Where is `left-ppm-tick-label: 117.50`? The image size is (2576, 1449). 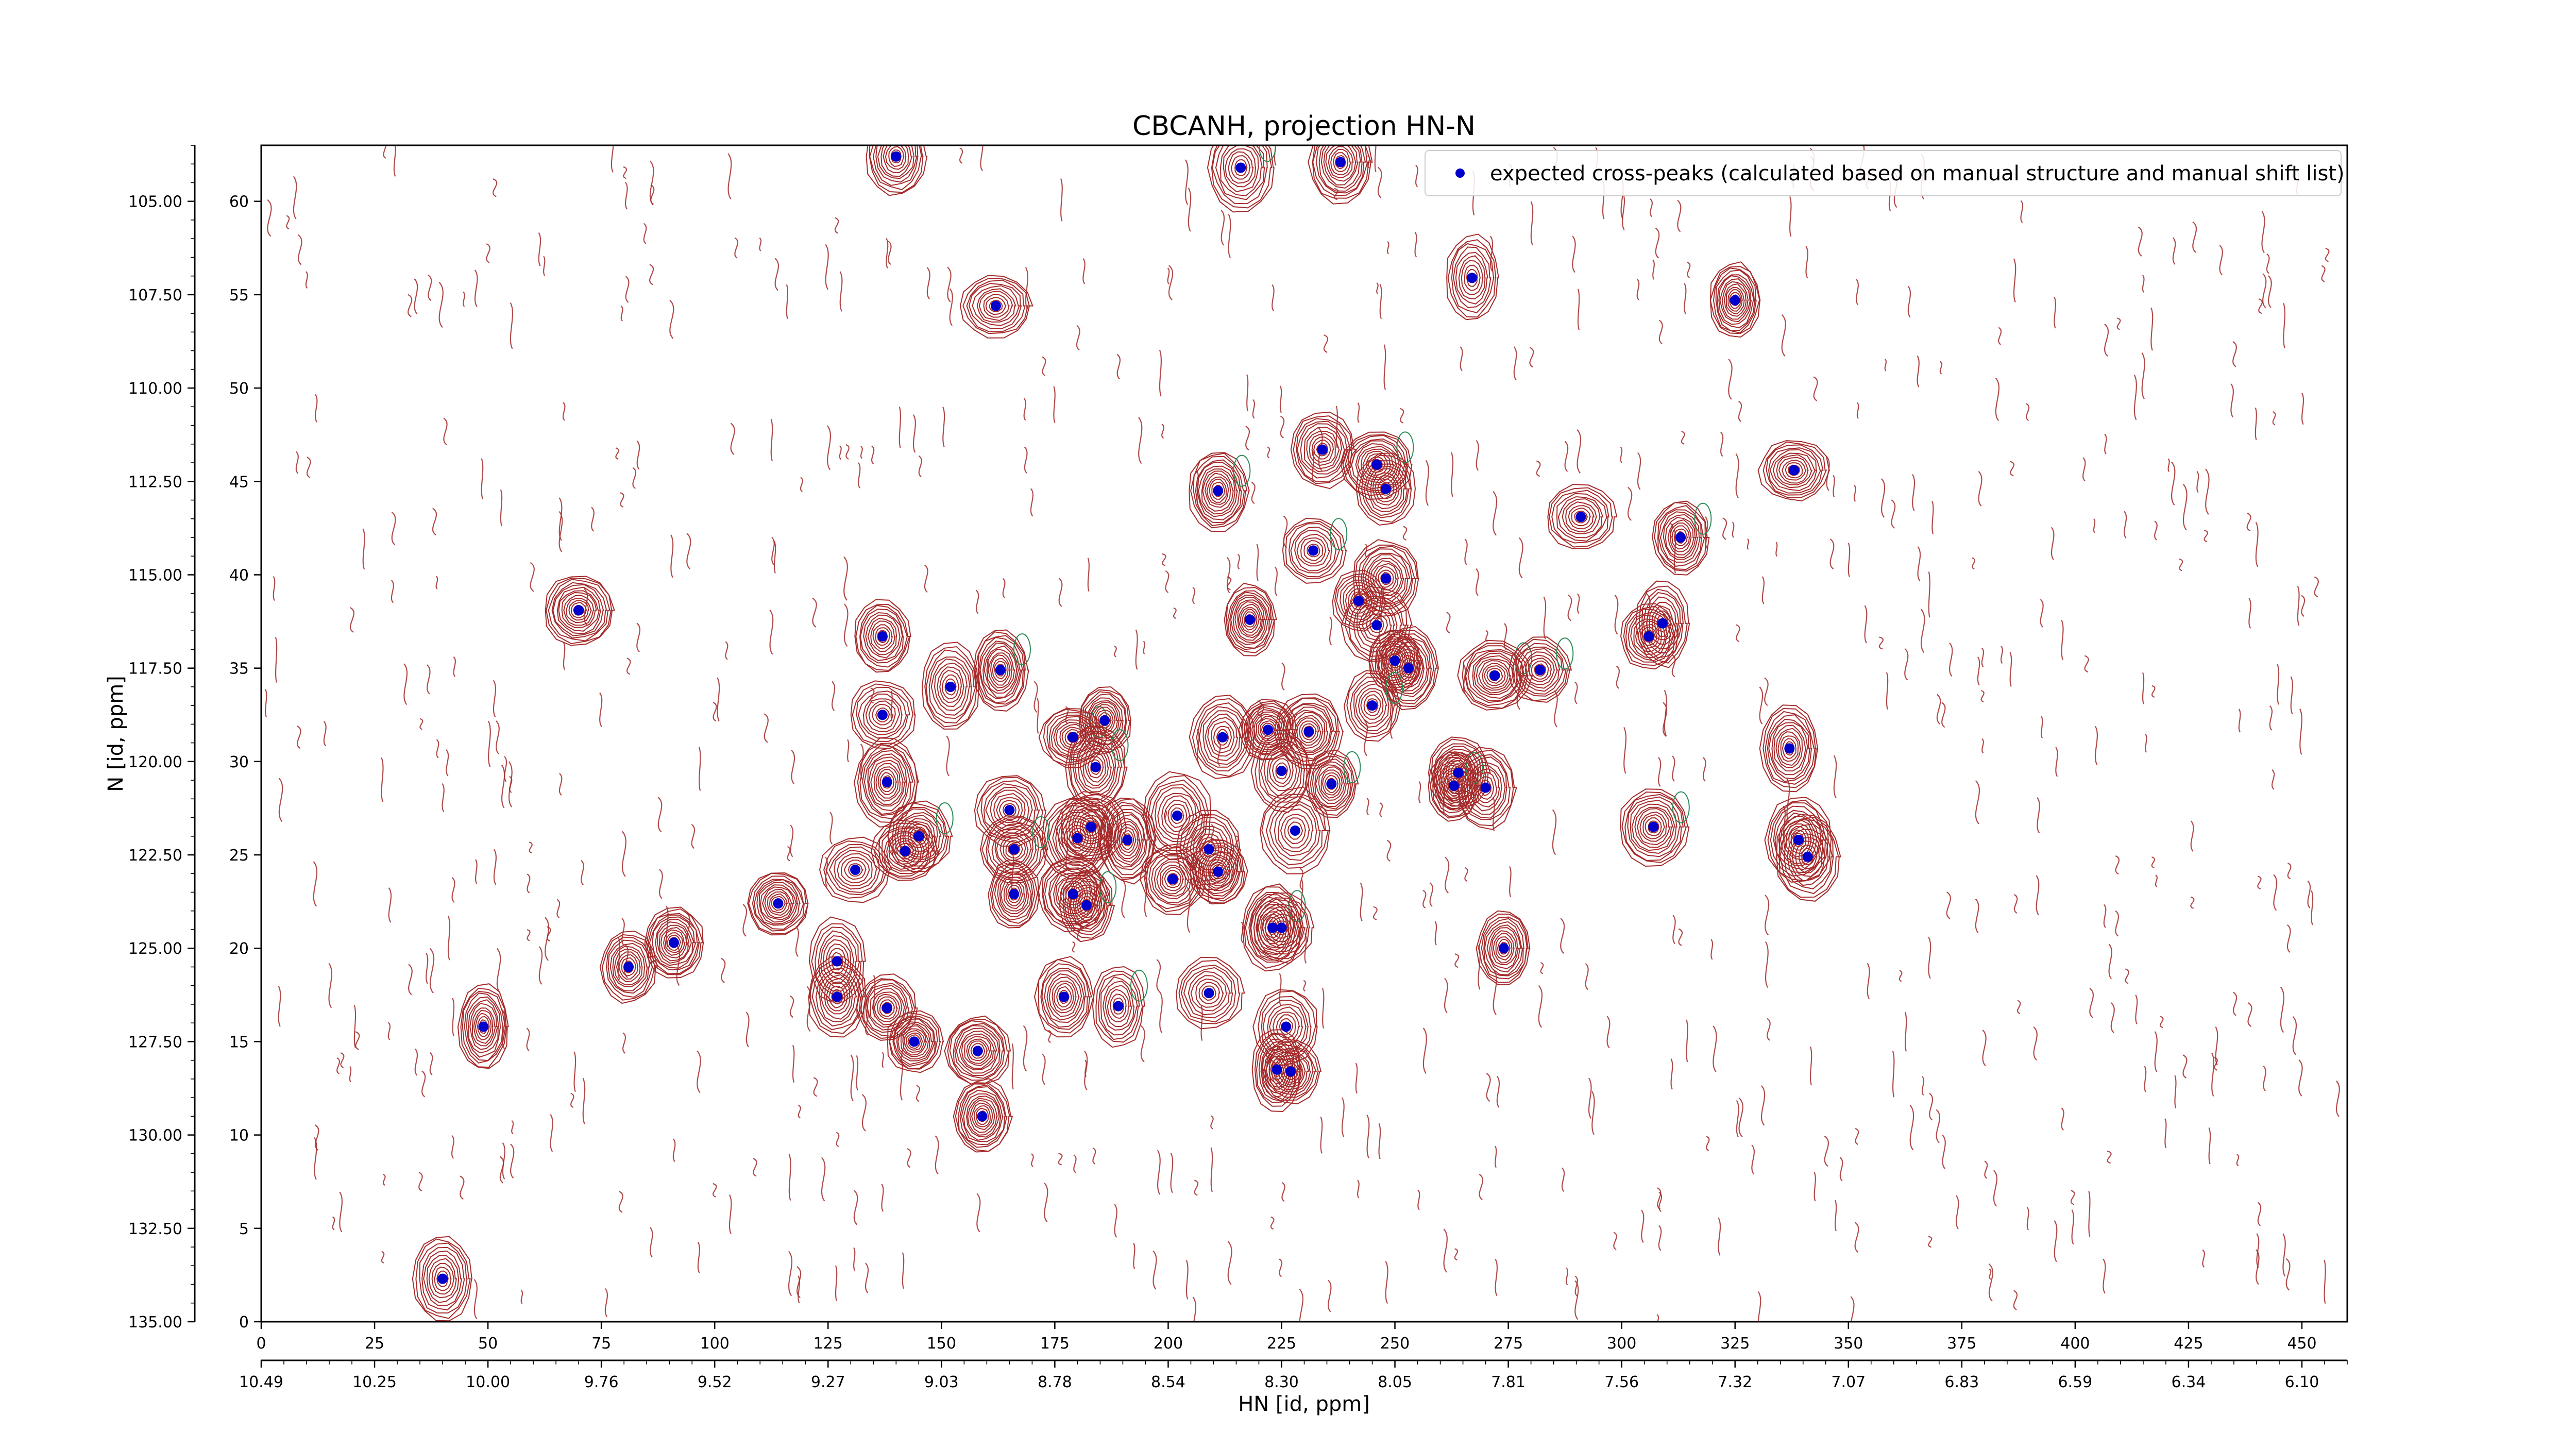 left-ppm-tick-label: 117.50 is located at coordinates (155, 669).